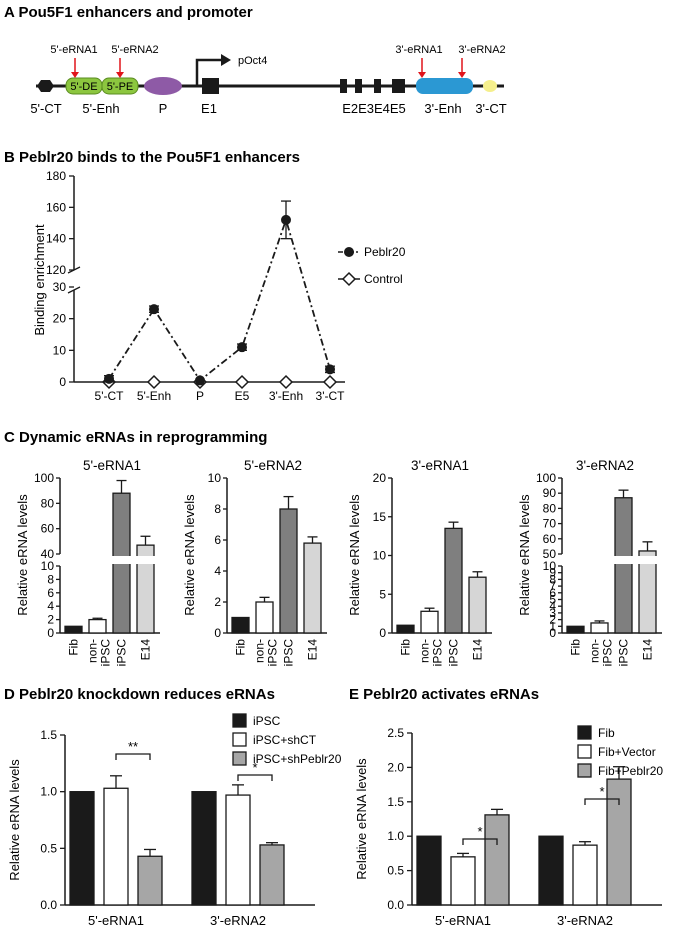  I want to click on promoter-element, so click(163, 86).